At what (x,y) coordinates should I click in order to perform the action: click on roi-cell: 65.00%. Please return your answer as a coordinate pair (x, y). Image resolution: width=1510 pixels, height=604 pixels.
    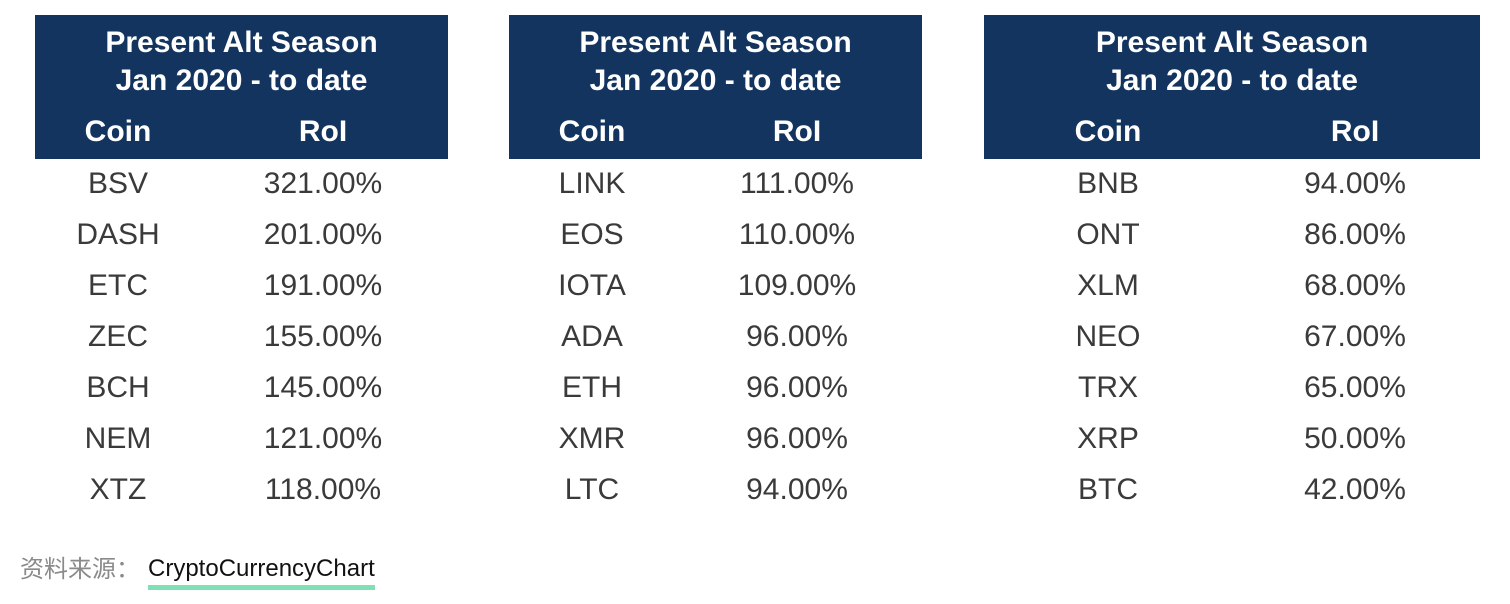
    Looking at the image, I should click on (1355, 387).